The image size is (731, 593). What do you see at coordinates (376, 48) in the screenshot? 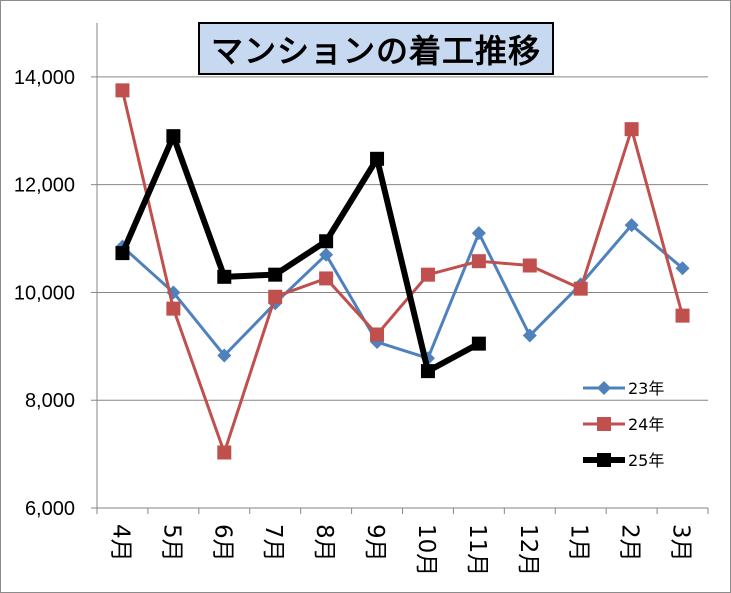
I see `chart-title: マンションの着工推移` at bounding box center [376, 48].